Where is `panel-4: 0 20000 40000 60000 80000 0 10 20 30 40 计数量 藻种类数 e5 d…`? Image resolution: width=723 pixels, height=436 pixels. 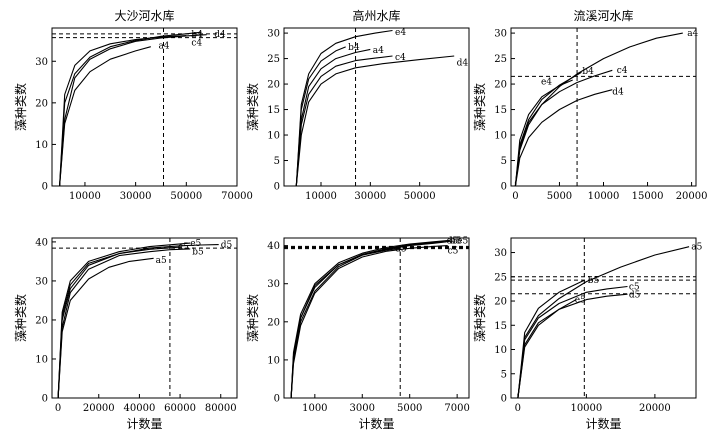
panel-4: 0 20000 40000 60000 80000 0 10 20 30 40 计数量 藻种类数 e5 d… is located at coordinates (125, 334).